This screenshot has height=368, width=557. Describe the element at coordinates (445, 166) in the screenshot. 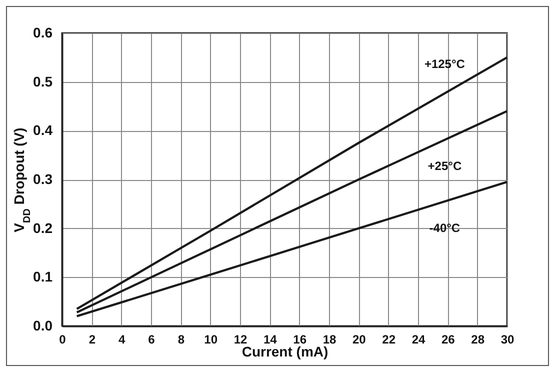

I see `series-label: +25°C` at that location.